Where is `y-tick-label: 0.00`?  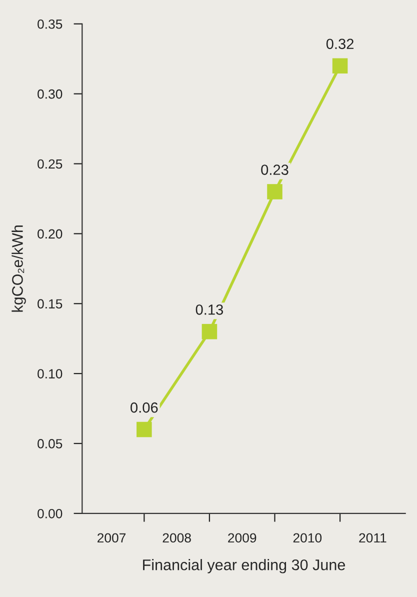
y-tick-label: 0.00 is located at coordinates (50, 513).